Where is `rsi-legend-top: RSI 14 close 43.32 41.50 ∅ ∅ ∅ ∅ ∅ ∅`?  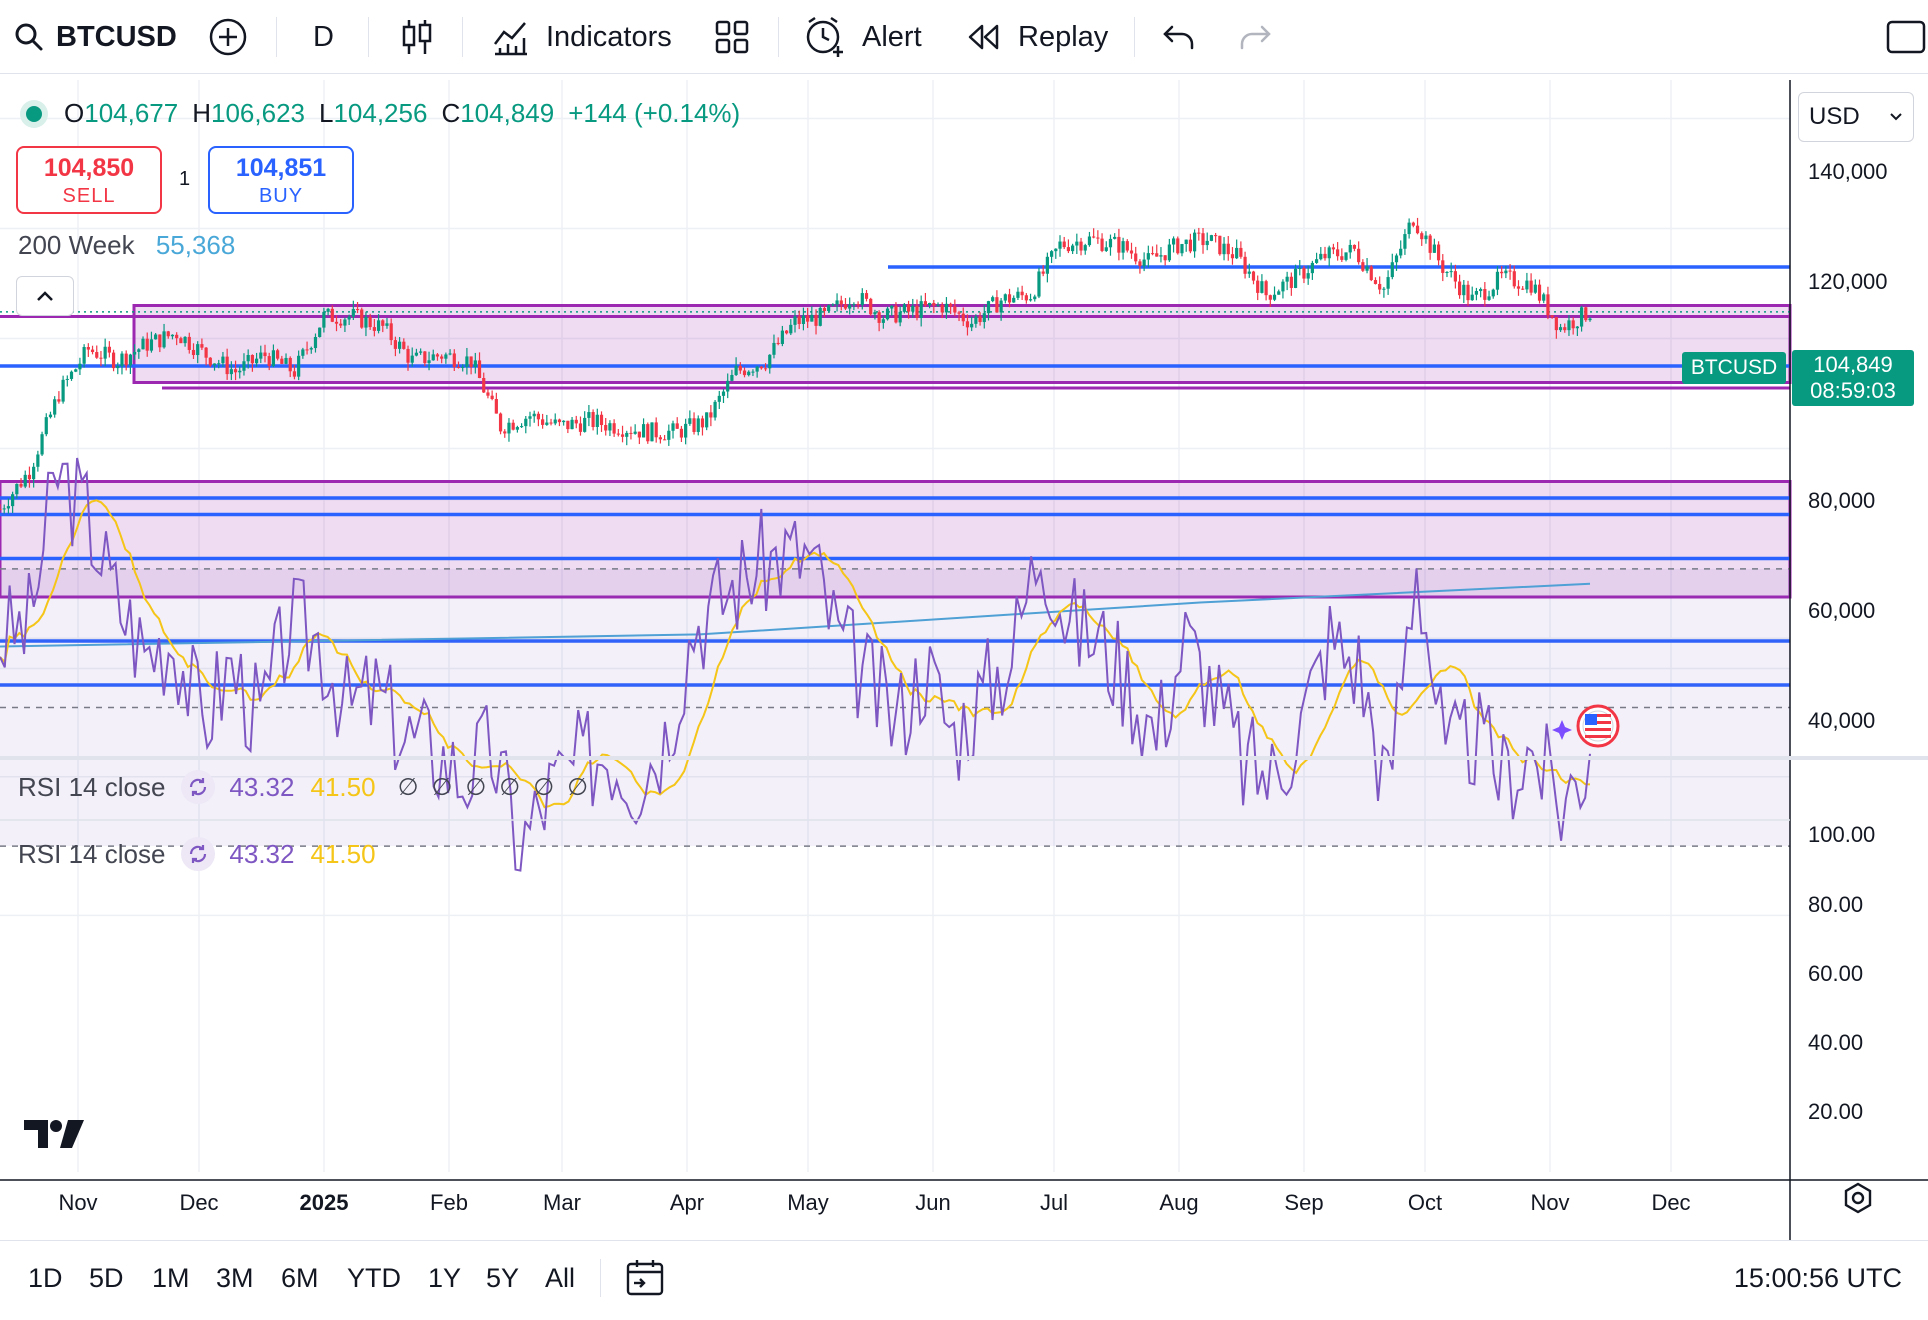 rsi-legend-top: RSI 14 close 43.32 41.50 ∅ ∅ ∅ ∅ ∅ ∅ is located at coordinates (309, 787).